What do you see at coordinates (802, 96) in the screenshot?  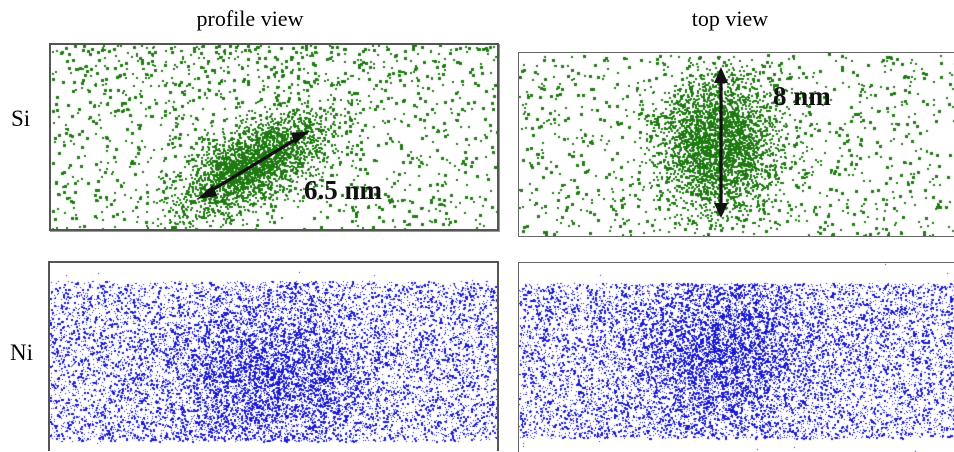 I see `si-top-size-label: 8 nm` at bounding box center [802, 96].